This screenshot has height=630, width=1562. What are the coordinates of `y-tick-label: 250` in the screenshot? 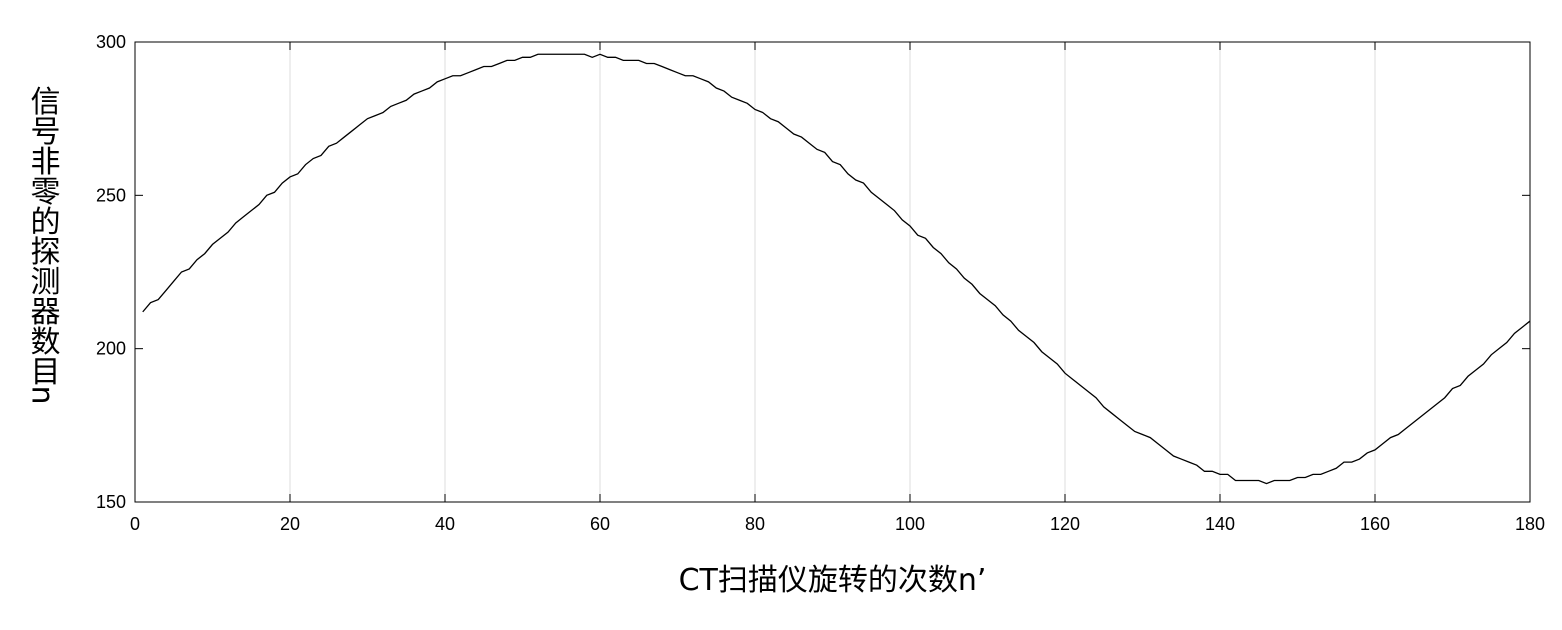 It's located at (111, 195).